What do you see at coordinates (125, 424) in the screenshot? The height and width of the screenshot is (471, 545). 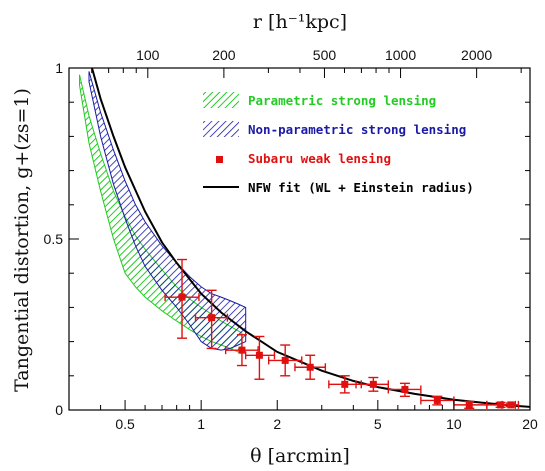 I see `x-tick-label: 0.5` at bounding box center [125, 424].